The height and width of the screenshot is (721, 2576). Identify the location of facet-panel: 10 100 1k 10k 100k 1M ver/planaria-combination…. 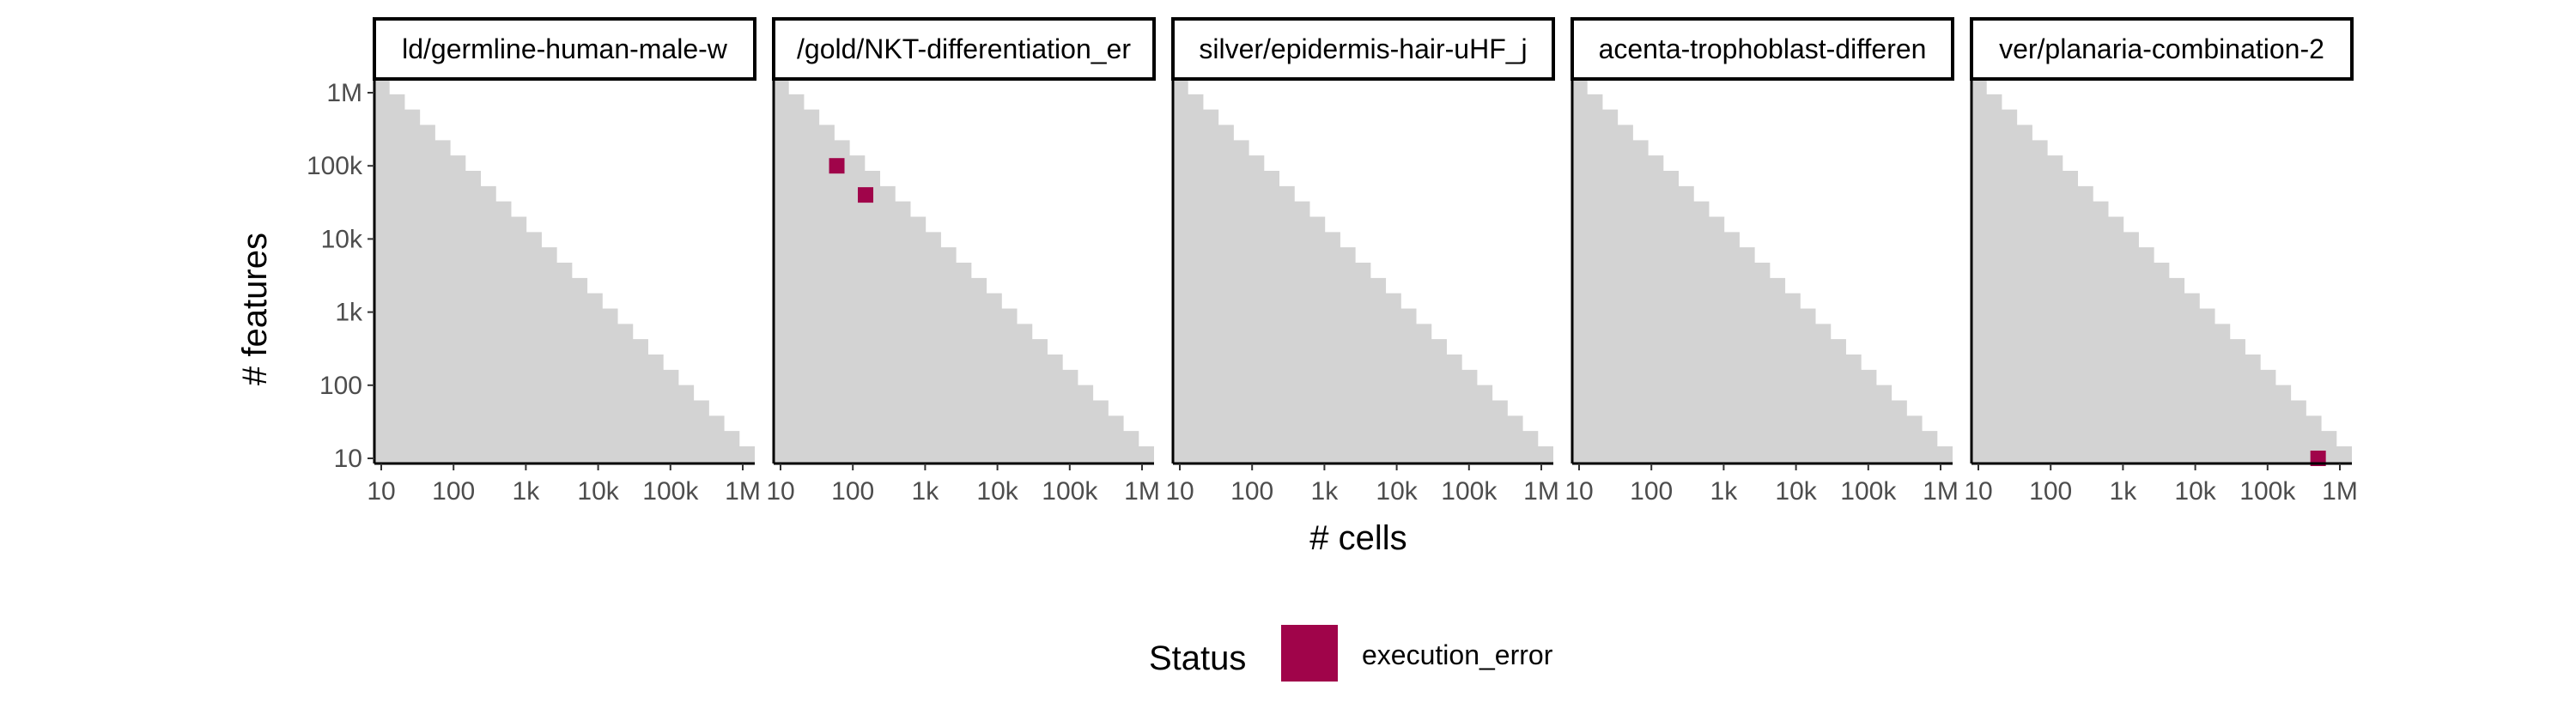
(2161, 261).